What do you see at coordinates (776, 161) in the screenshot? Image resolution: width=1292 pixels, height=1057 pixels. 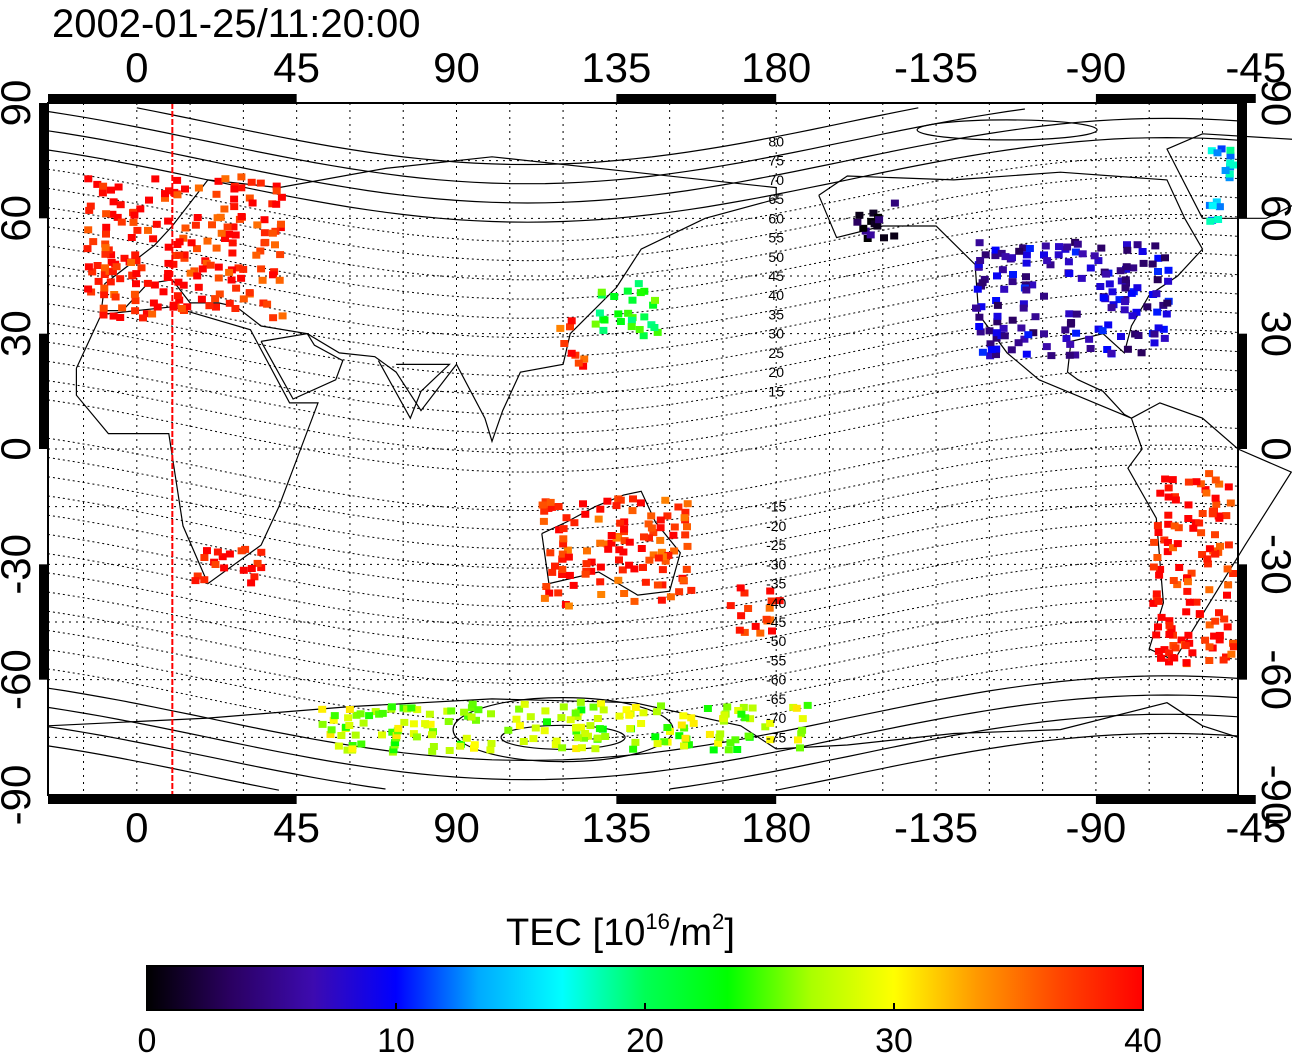 I see `contour-label: 75` at bounding box center [776, 161].